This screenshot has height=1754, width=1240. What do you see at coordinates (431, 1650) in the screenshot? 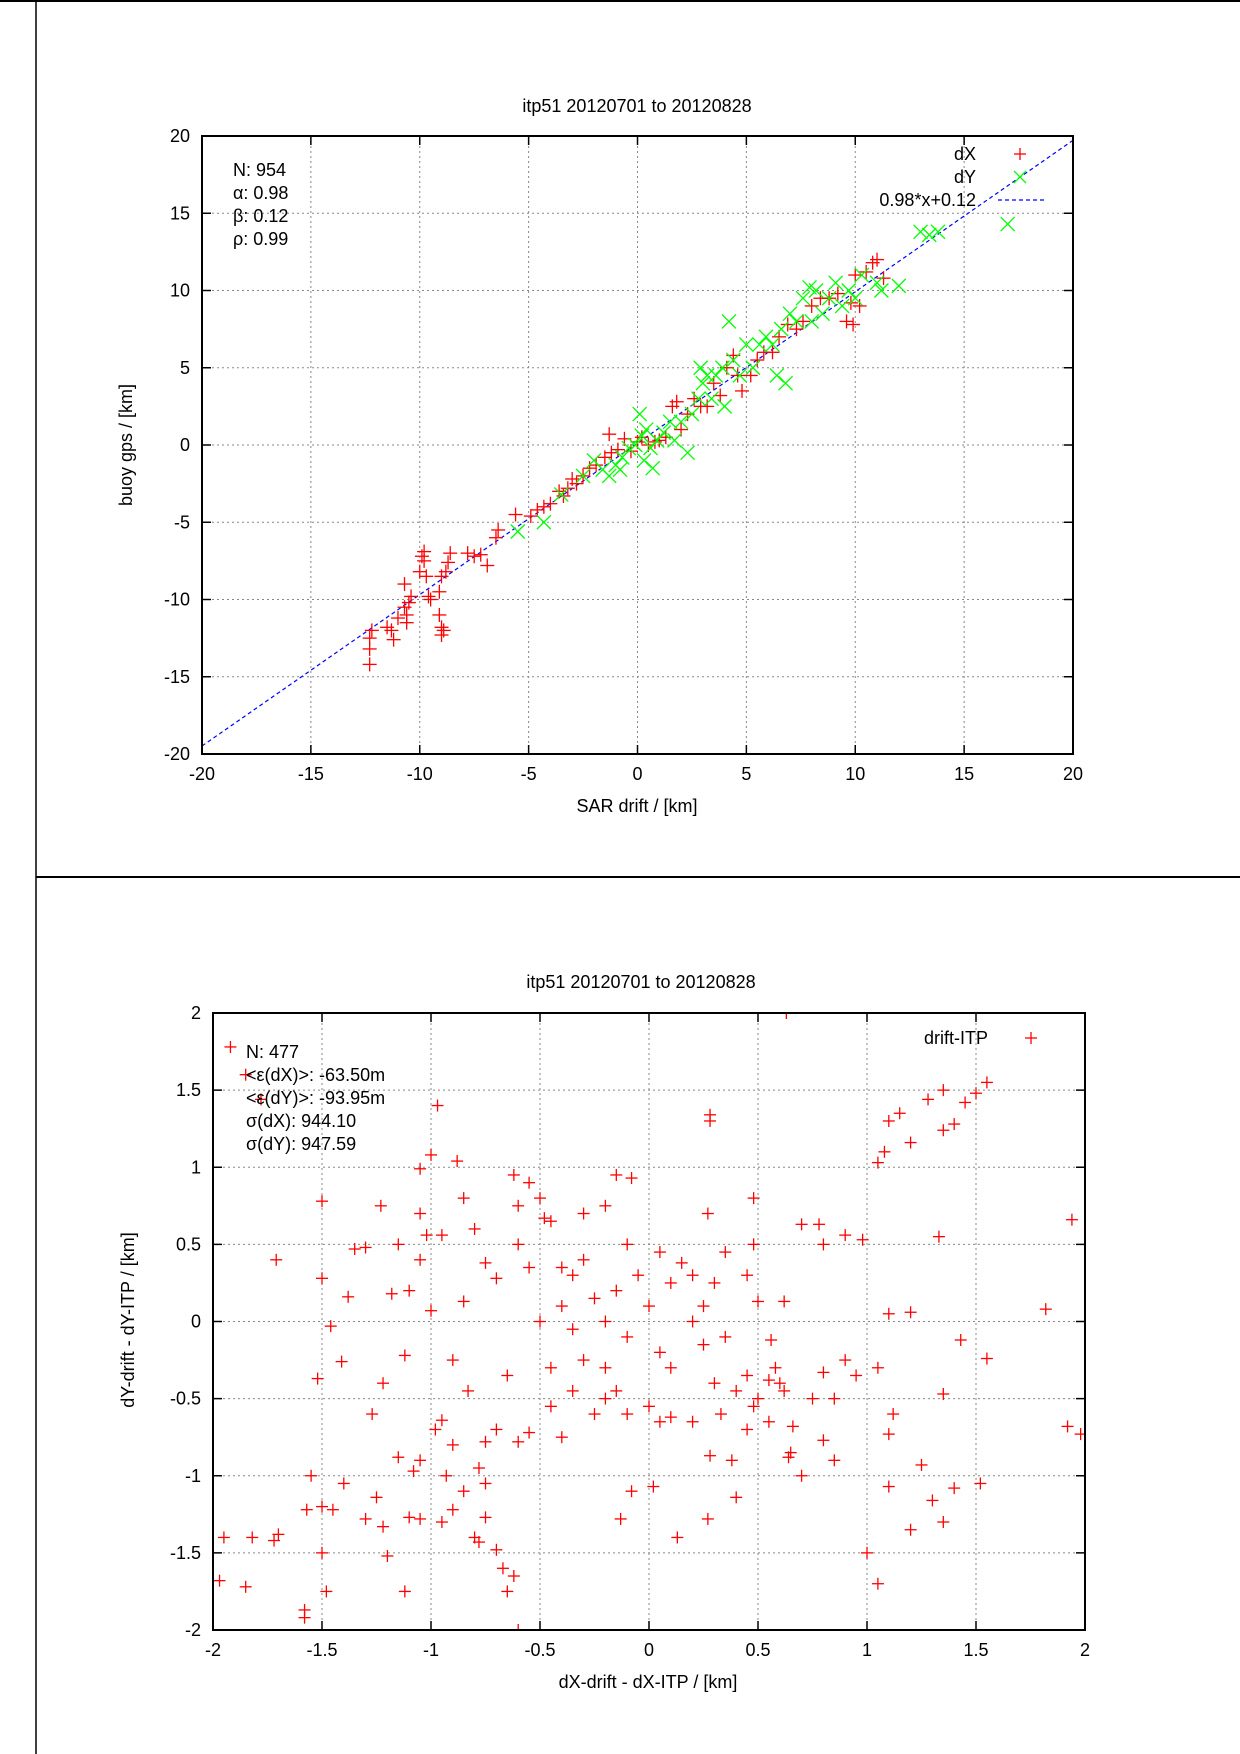
I see `x-tick-label: -1` at bounding box center [431, 1650].